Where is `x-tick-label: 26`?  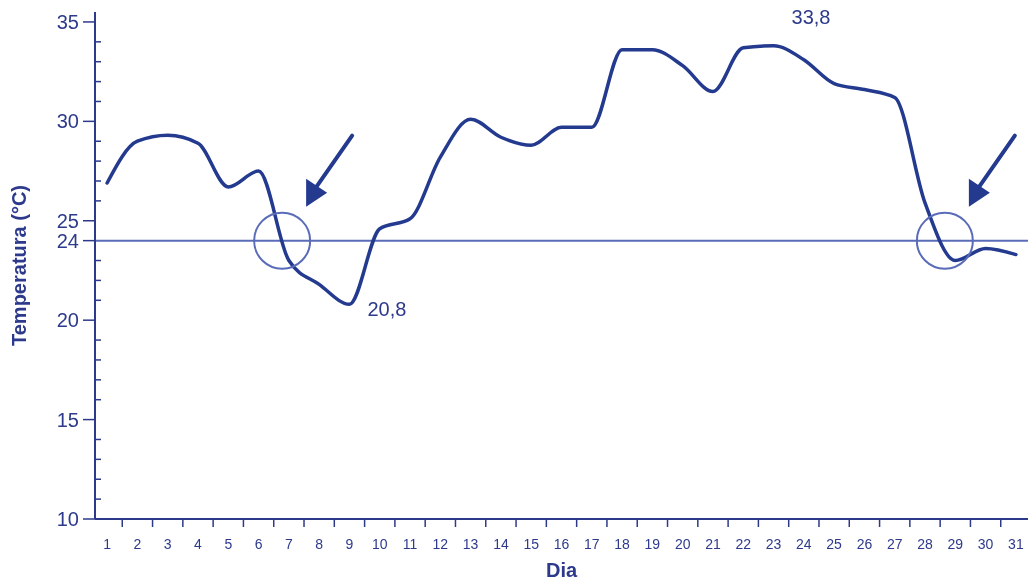
x-tick-label: 26 is located at coordinates (864, 544).